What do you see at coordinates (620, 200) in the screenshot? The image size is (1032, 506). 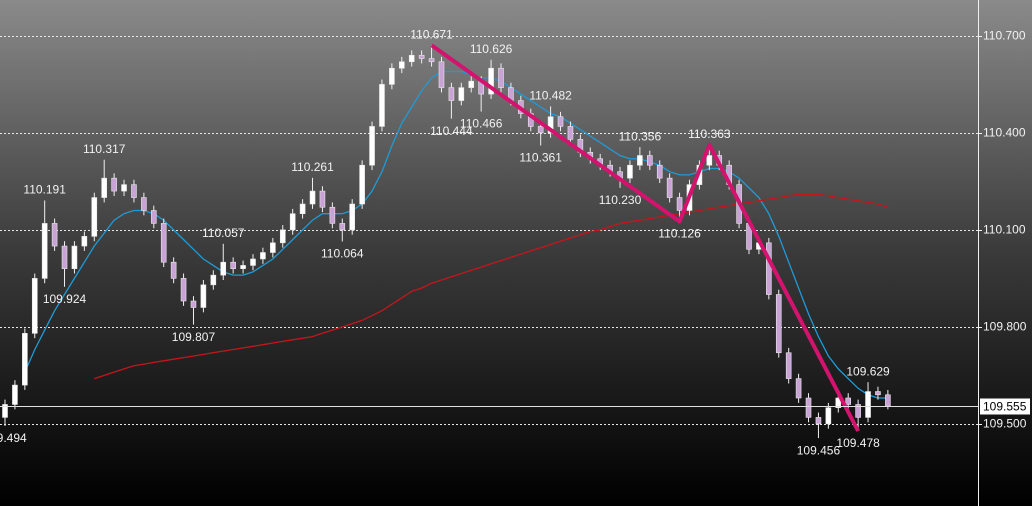 I see `extreme-label: 110.230` at bounding box center [620, 200].